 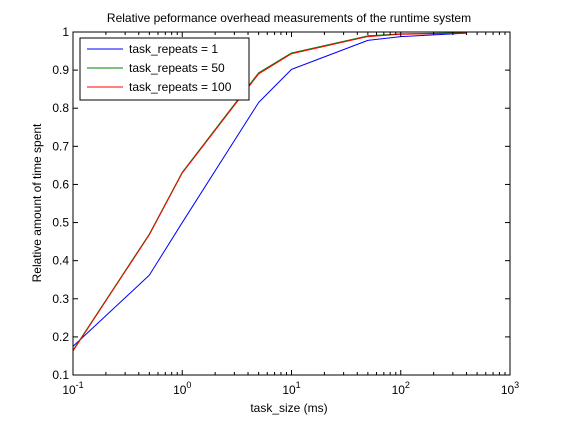 I want to click on y-tick-label: 0.1, so click(x=60, y=375).